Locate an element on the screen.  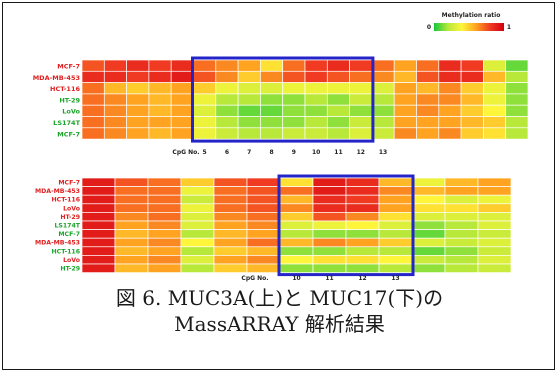
panel2-cpg-tick-label: 10 is located at coordinates (296, 278).